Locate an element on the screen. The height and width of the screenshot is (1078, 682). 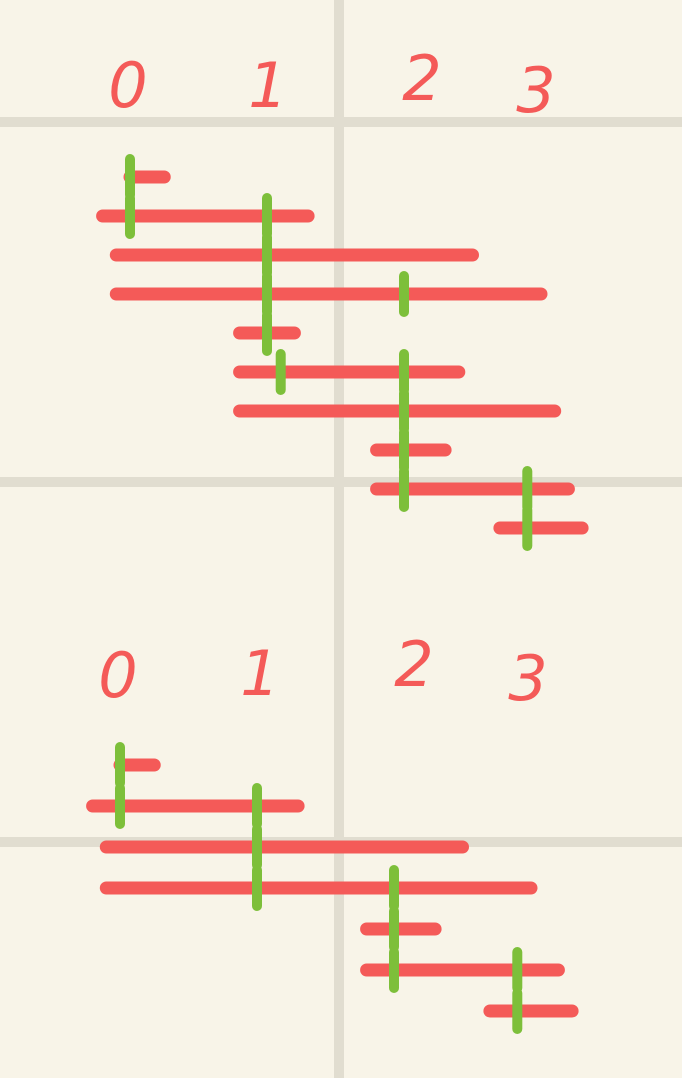
bottom-axis-label-2: 2 is located at coordinates (413, 664).